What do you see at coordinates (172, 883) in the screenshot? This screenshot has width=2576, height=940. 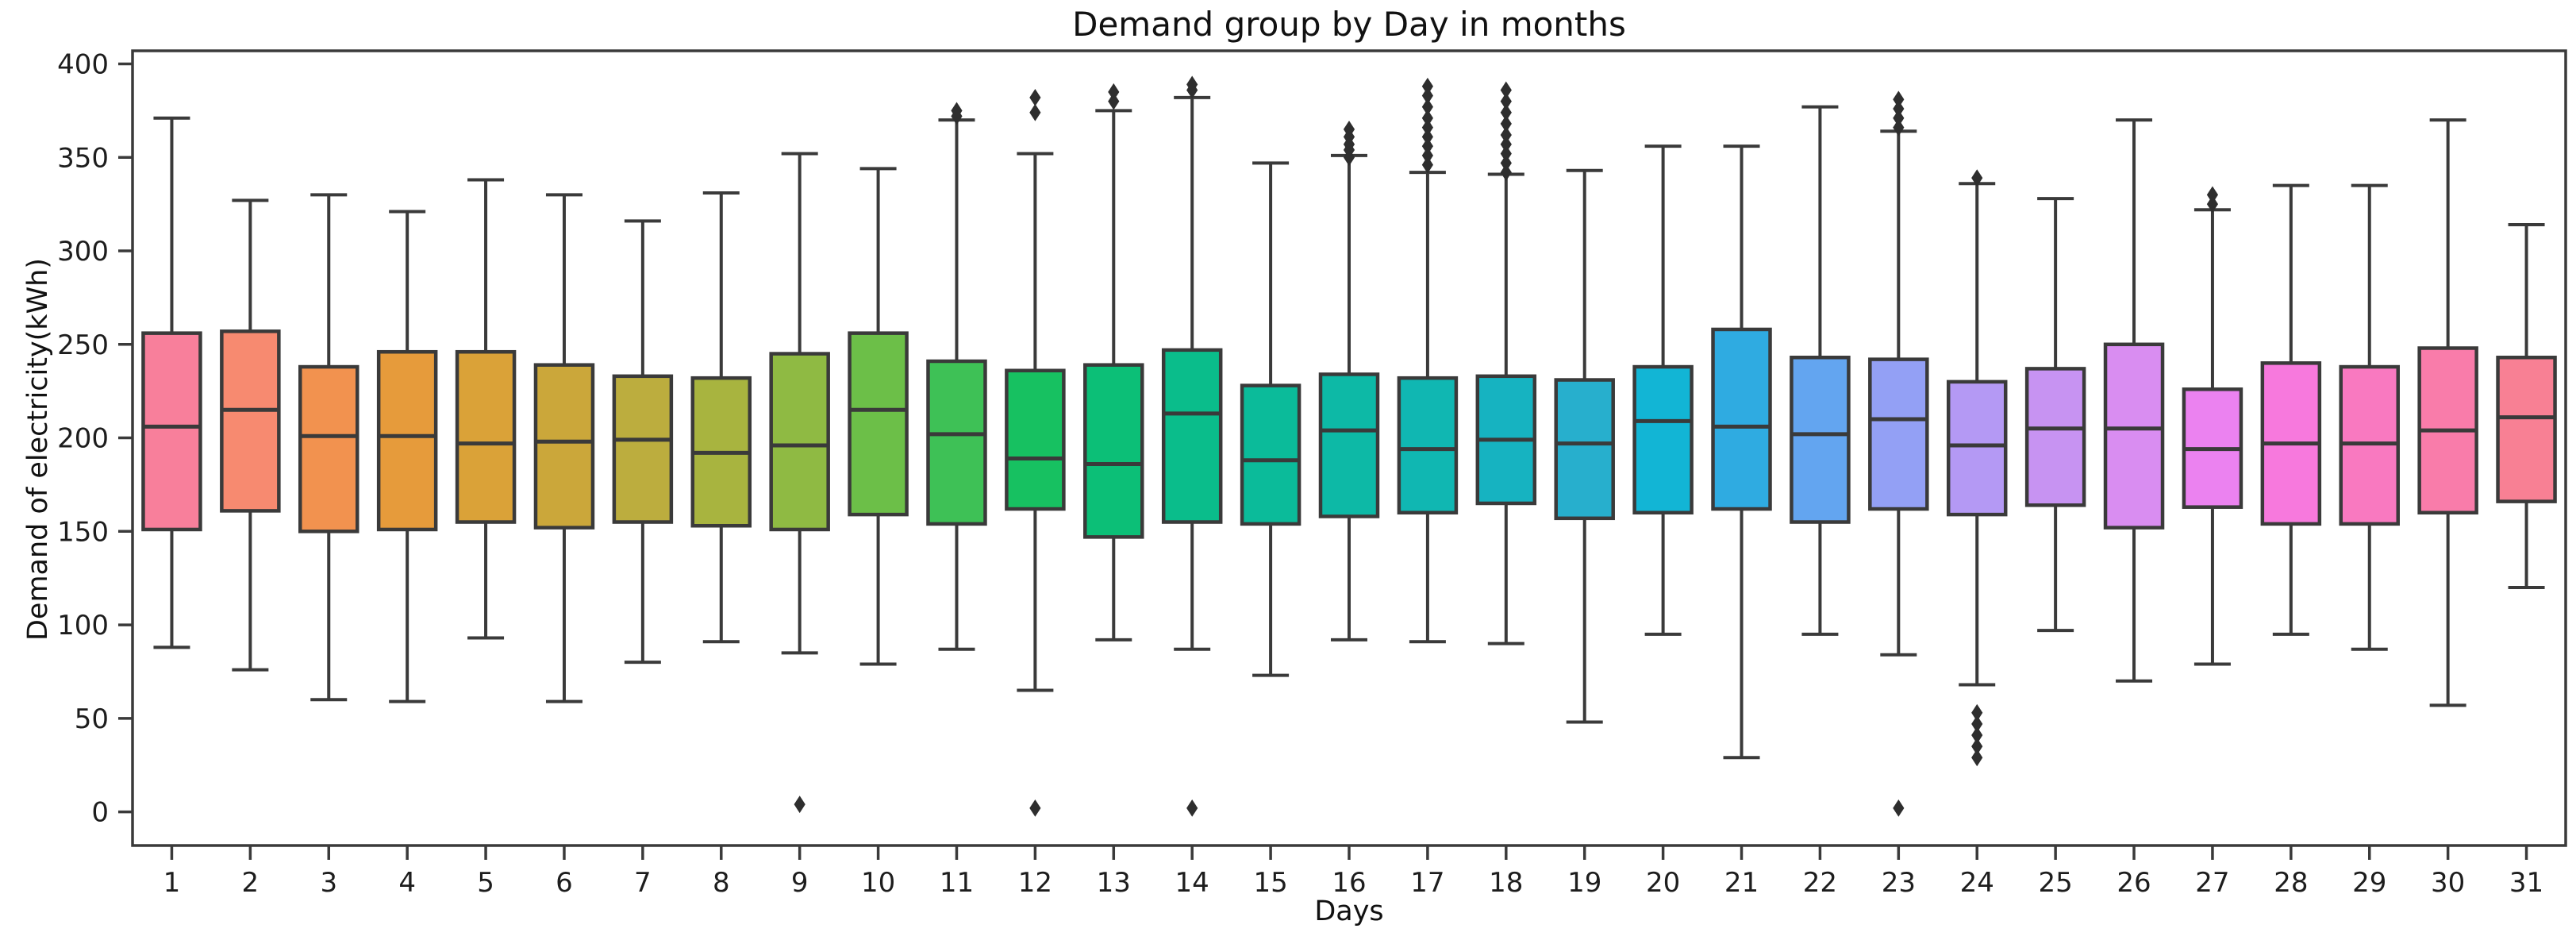 I see `x-tick-label: 1` at bounding box center [172, 883].